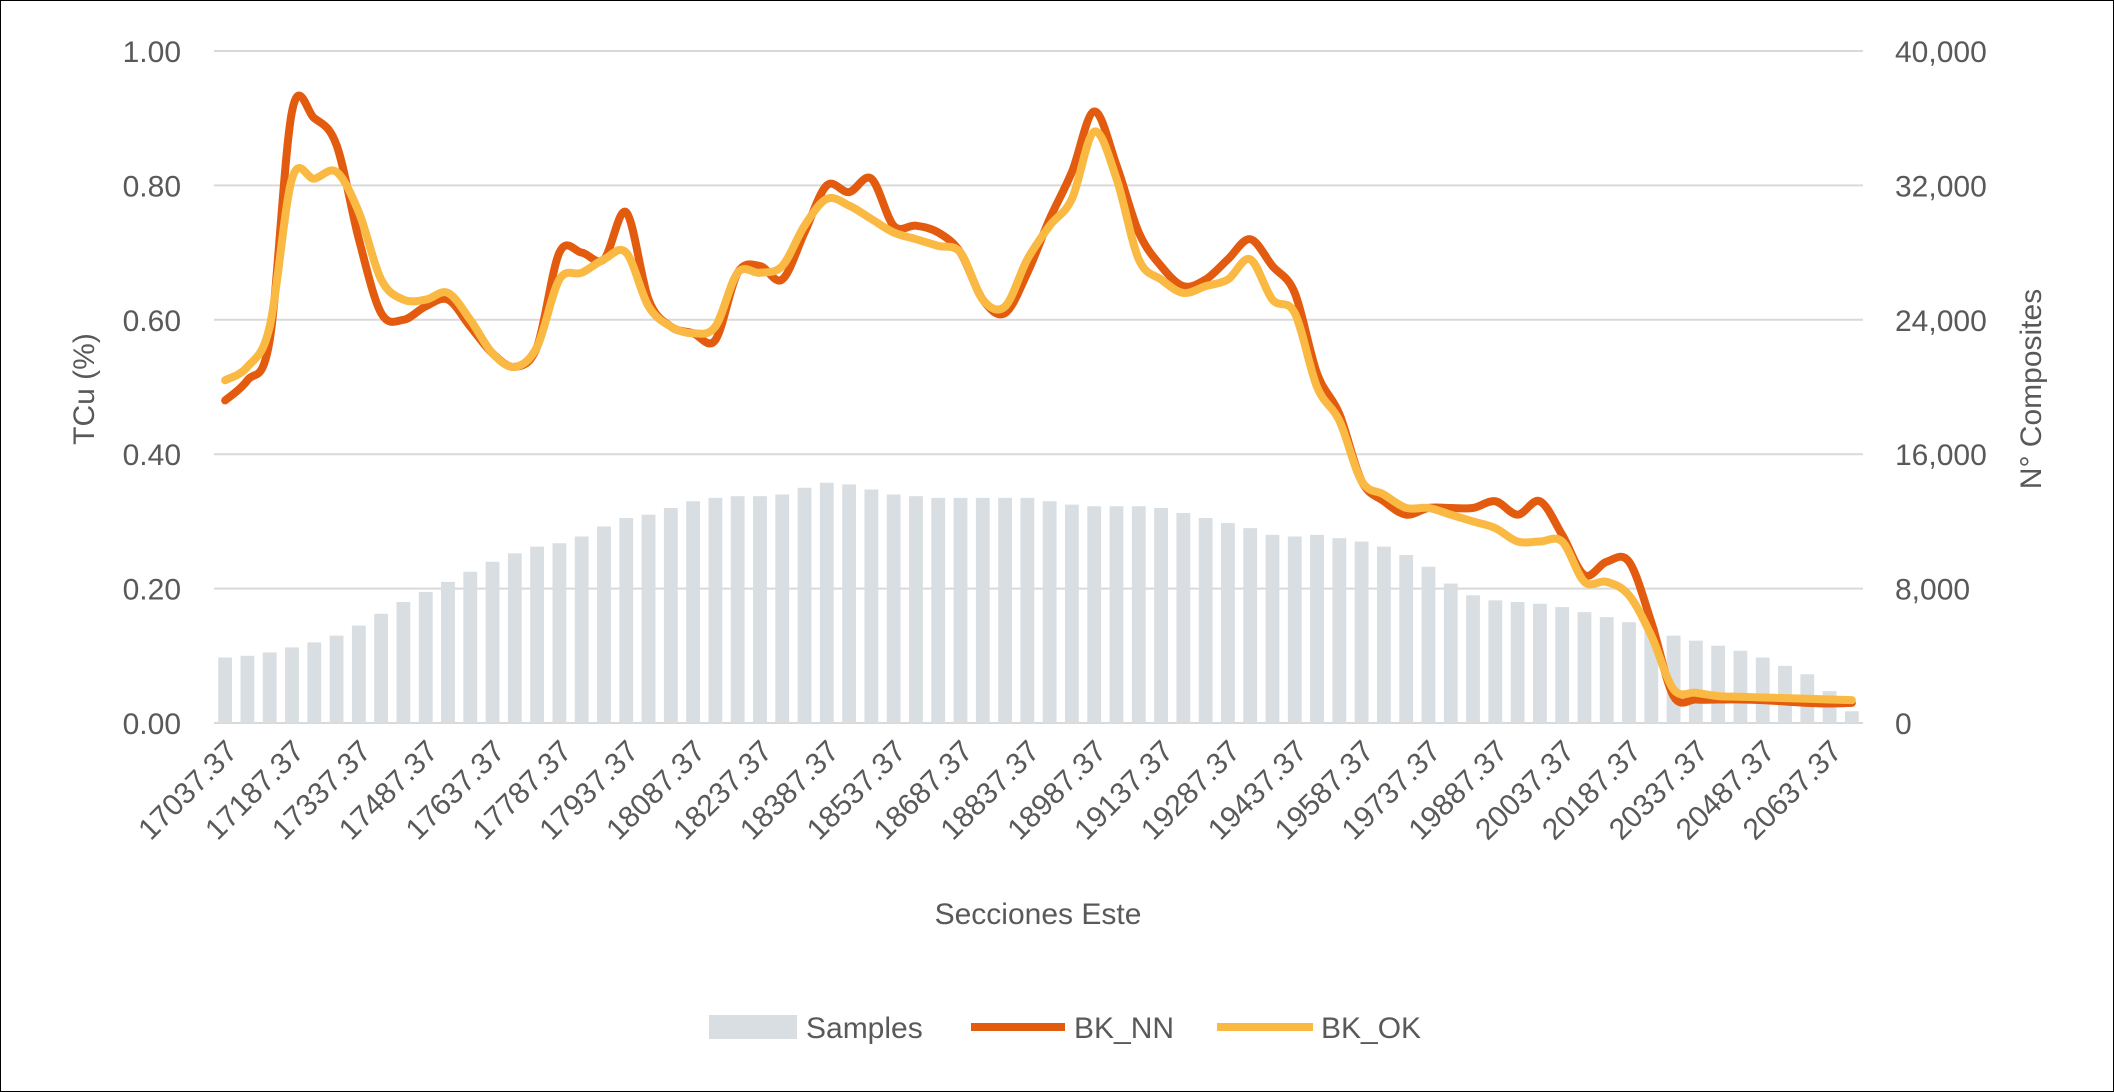 The image size is (2114, 1092). What do you see at coordinates (1941, 186) in the screenshot?
I see `y-right-tick-label: 32,000` at bounding box center [1941, 186].